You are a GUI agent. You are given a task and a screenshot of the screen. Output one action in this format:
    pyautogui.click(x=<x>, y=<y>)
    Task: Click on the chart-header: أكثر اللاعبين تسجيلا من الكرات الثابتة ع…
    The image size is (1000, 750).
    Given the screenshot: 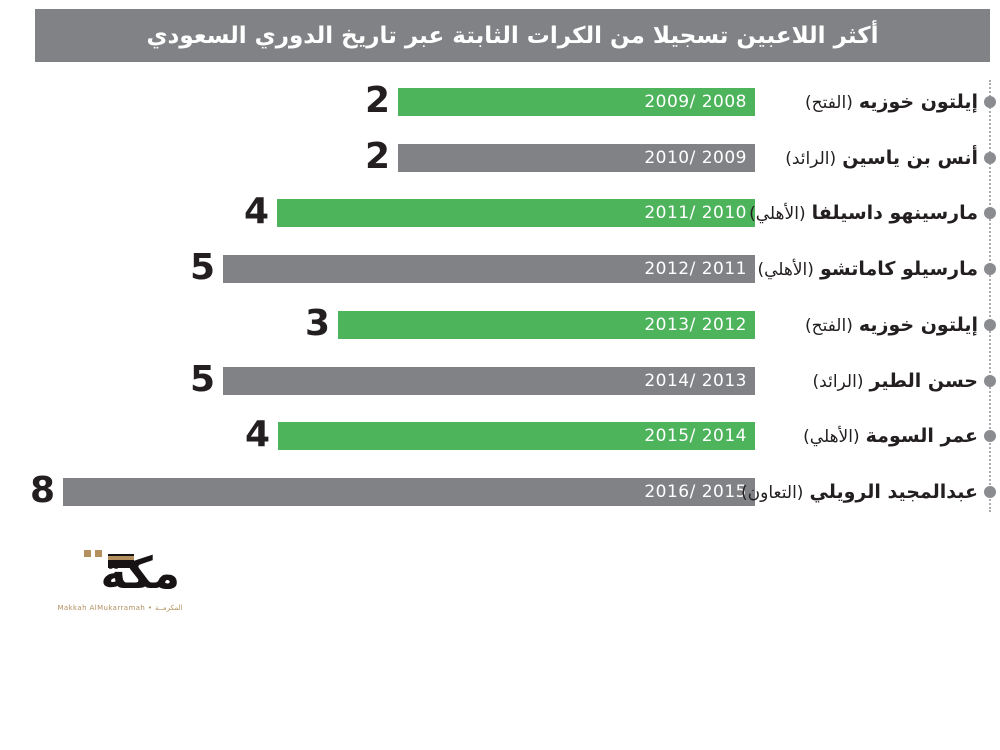 What is the action you would take?
    pyautogui.click(x=512, y=35)
    